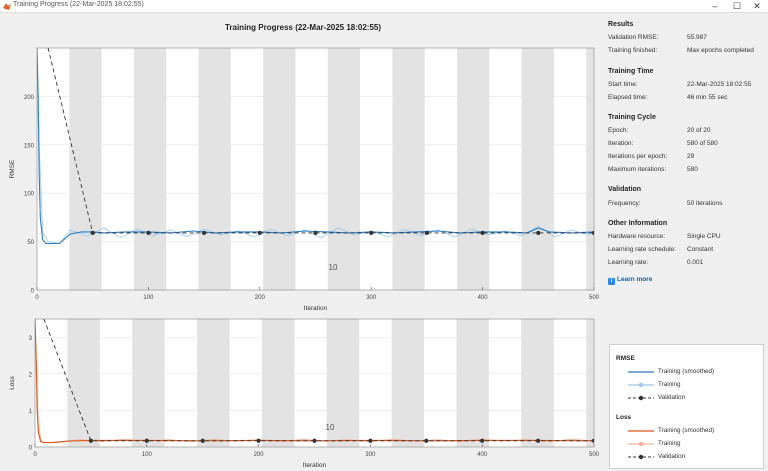 This screenshot has width=768, height=471. I want to click on learn-more-link: i Learn more, so click(630, 280).